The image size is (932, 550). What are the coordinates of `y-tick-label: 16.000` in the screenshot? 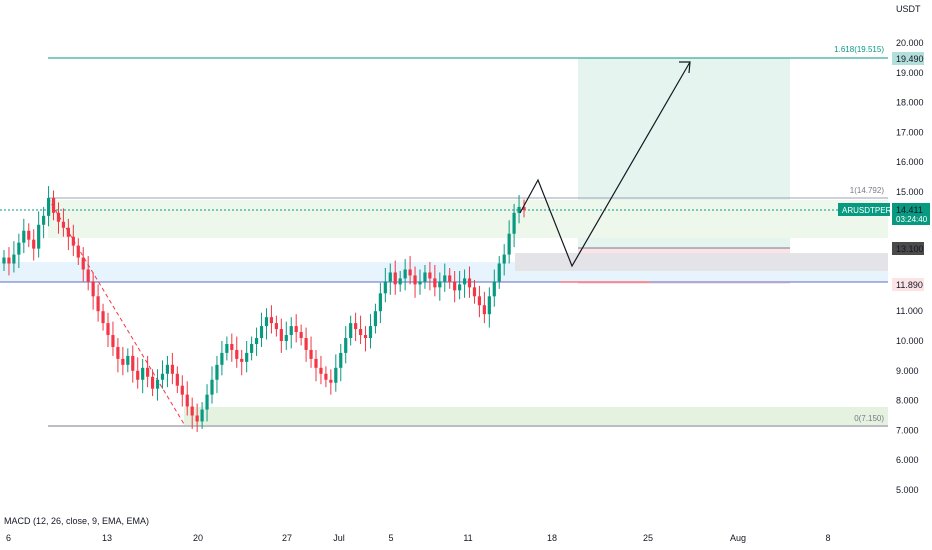 It's located at (910, 162).